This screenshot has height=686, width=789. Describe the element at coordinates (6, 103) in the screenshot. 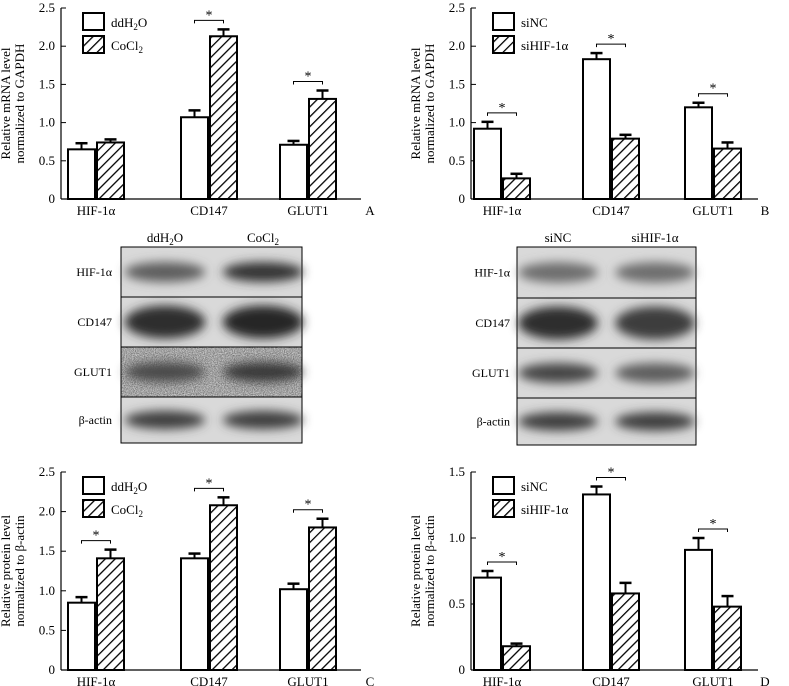

I see `y-axis-label: Relative mRNA level` at that location.